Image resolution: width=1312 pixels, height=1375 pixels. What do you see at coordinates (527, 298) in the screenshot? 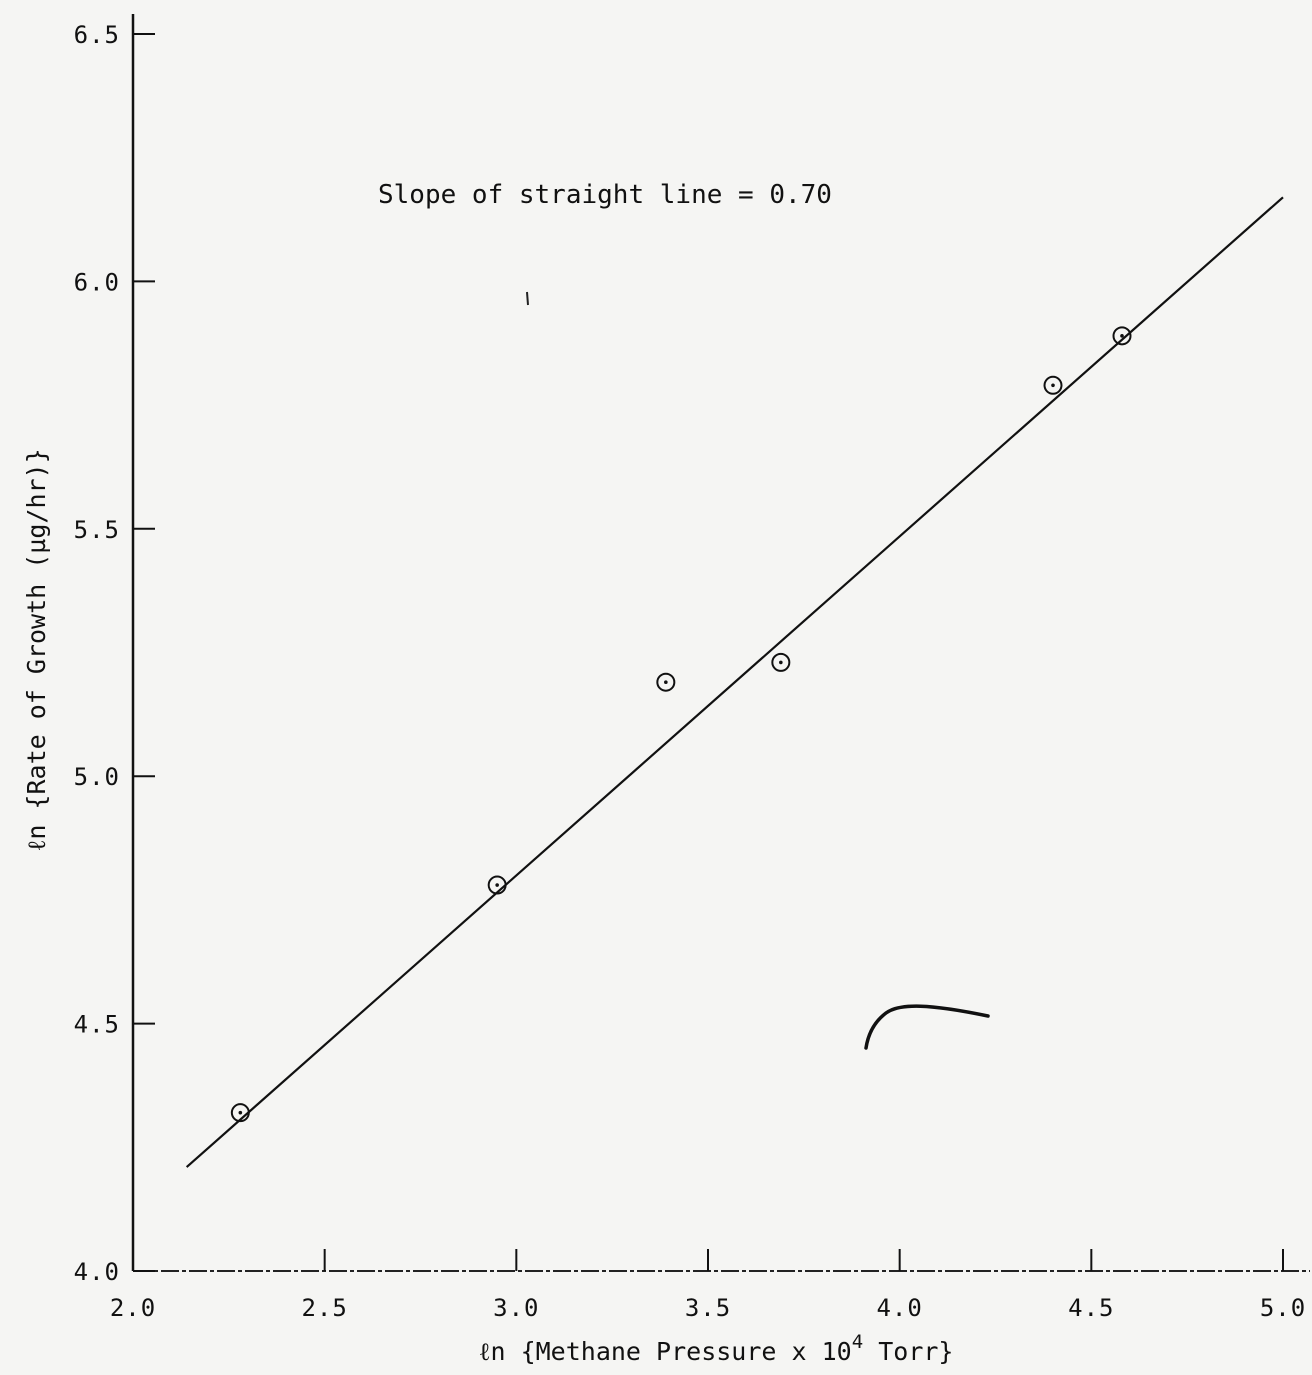
I see `stray-tick-mark` at bounding box center [527, 298].